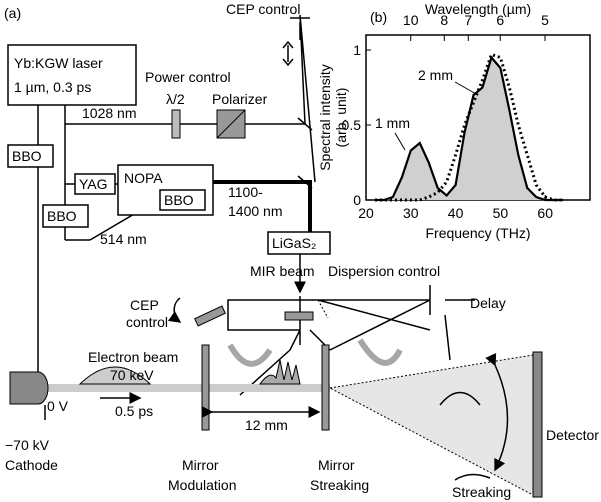  I want to click on label: Dispersion control, so click(384, 271).